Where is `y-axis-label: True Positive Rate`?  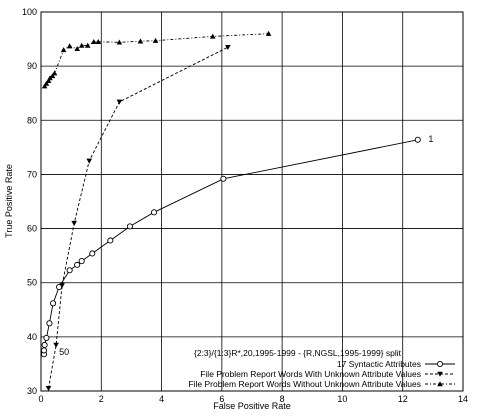
y-axis-label: True Positive Rate is located at coordinates (9, 201).